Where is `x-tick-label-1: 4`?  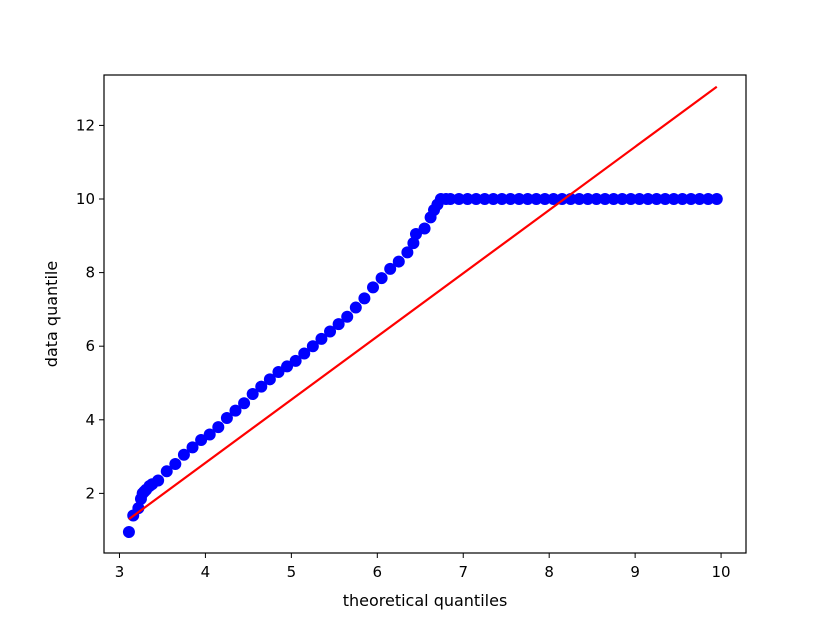
x-tick-label-1: 4 is located at coordinates (206, 572).